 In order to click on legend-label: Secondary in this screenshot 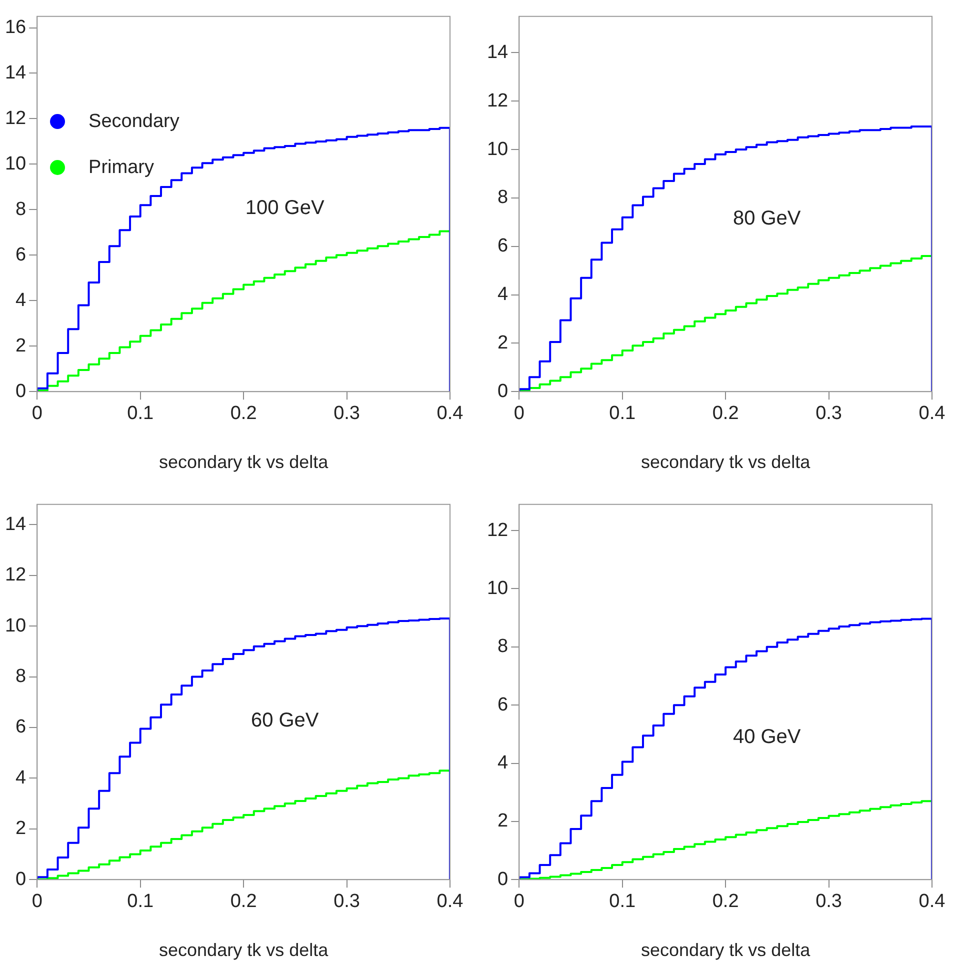, I will do `click(134, 122)`.